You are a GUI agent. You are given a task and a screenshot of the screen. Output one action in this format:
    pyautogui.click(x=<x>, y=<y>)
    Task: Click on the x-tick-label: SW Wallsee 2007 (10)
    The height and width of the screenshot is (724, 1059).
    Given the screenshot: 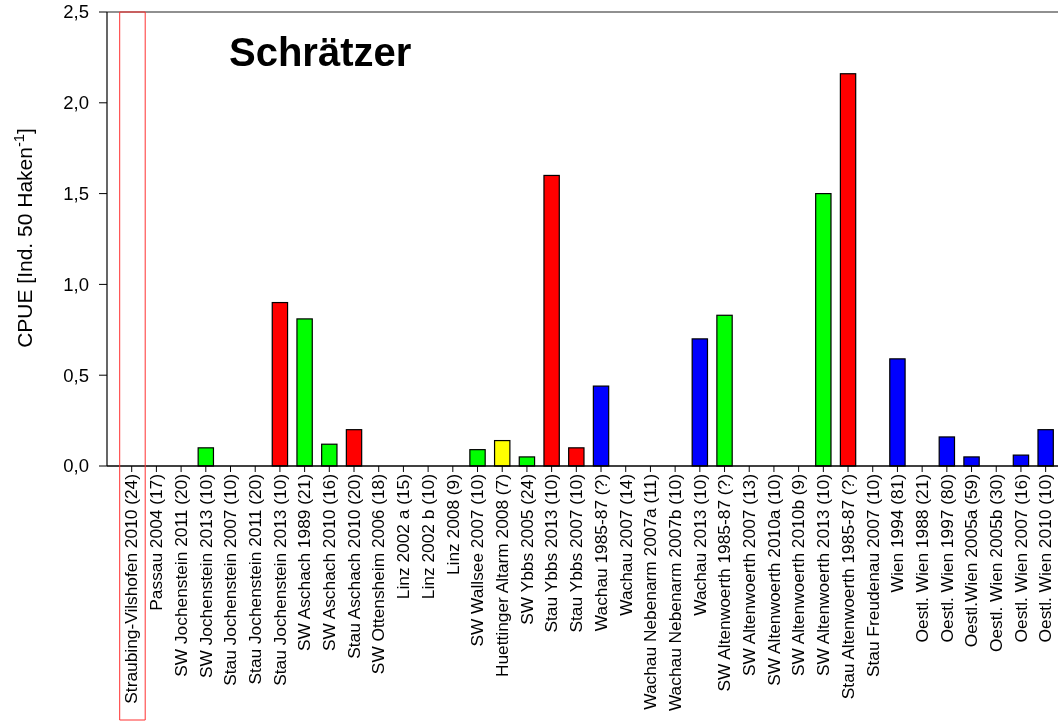 What is the action you would take?
    pyautogui.click(x=478, y=560)
    